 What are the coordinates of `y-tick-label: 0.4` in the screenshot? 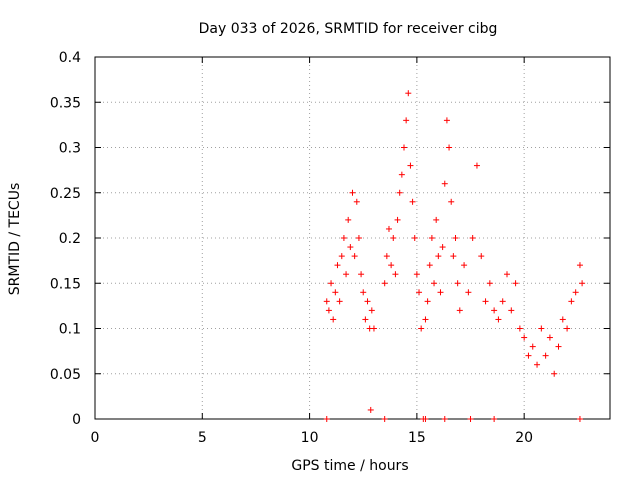 It's located at (70, 58).